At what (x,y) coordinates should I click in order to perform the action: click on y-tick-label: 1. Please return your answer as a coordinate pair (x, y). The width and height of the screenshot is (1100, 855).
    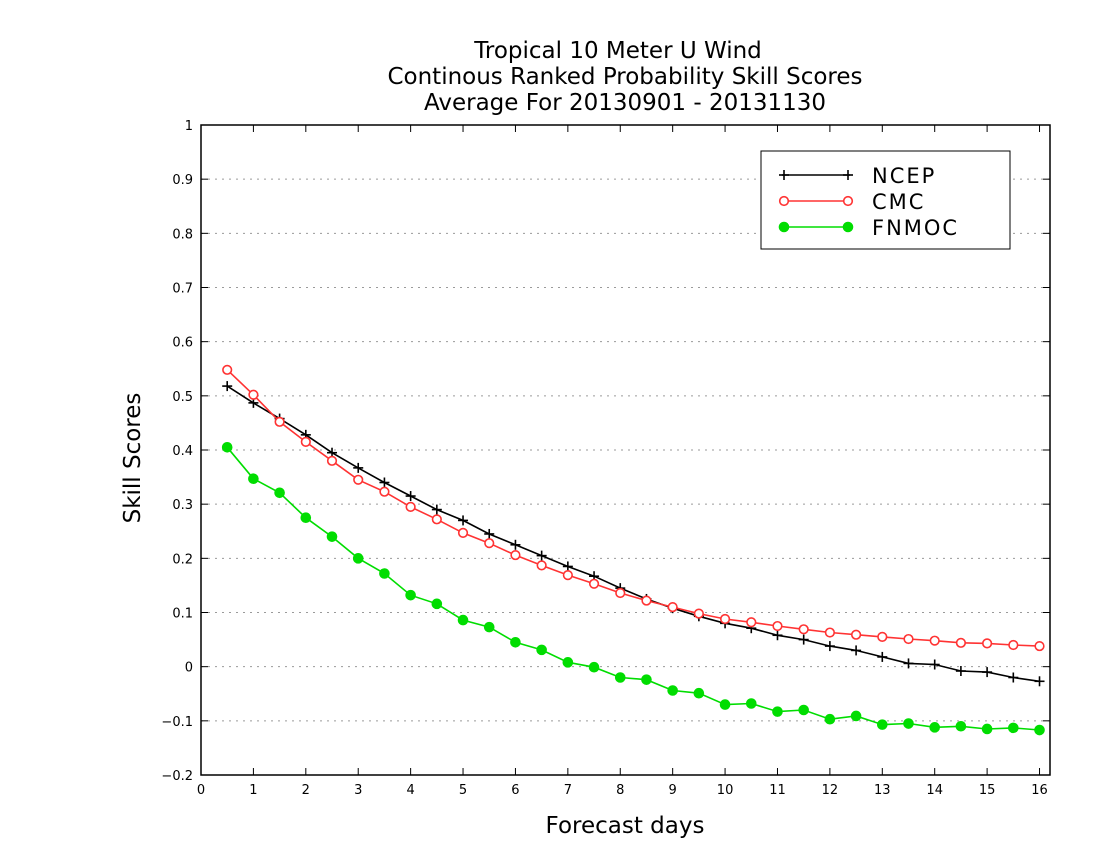
    Looking at the image, I should click on (189, 126).